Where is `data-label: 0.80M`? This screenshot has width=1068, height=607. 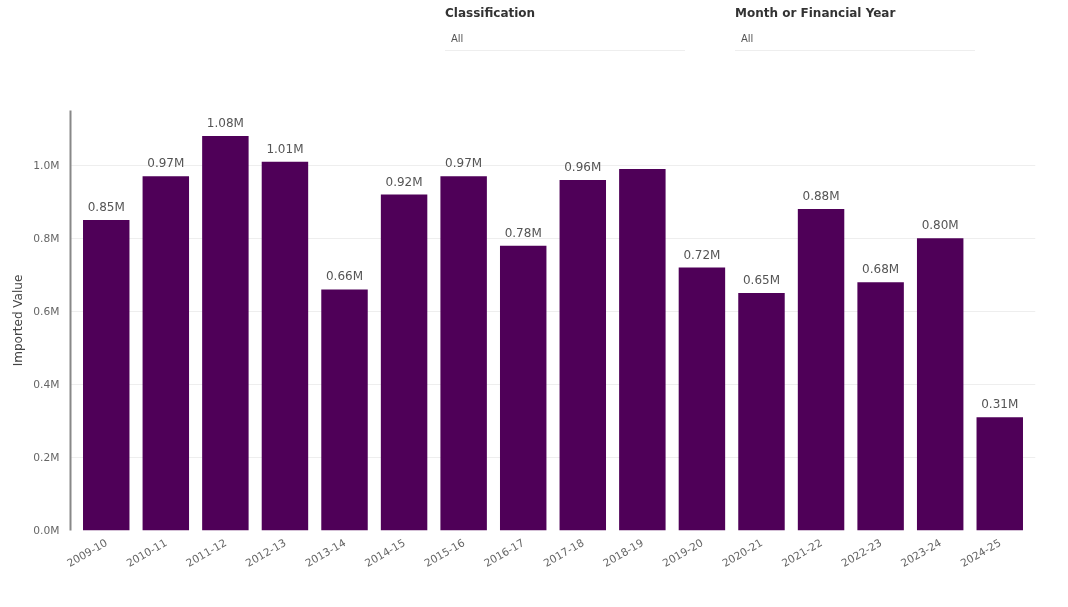
data-label: 0.80M is located at coordinates (940, 225).